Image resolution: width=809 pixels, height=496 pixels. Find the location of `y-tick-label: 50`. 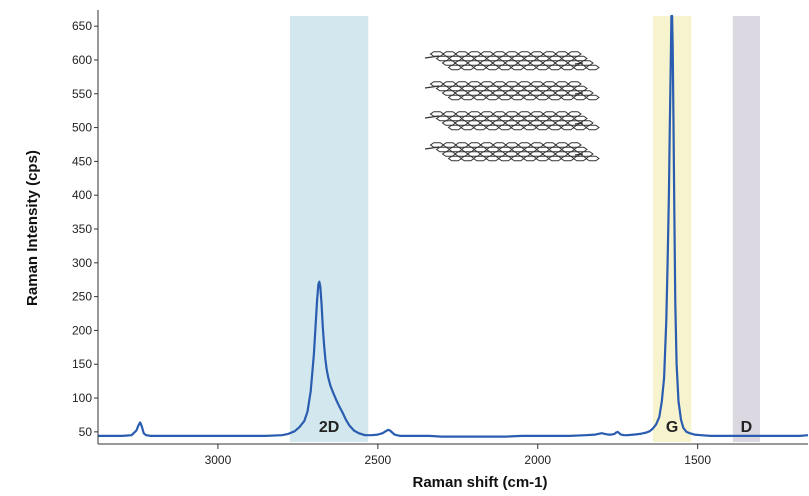

y-tick-label: 50 is located at coordinates (86, 432).